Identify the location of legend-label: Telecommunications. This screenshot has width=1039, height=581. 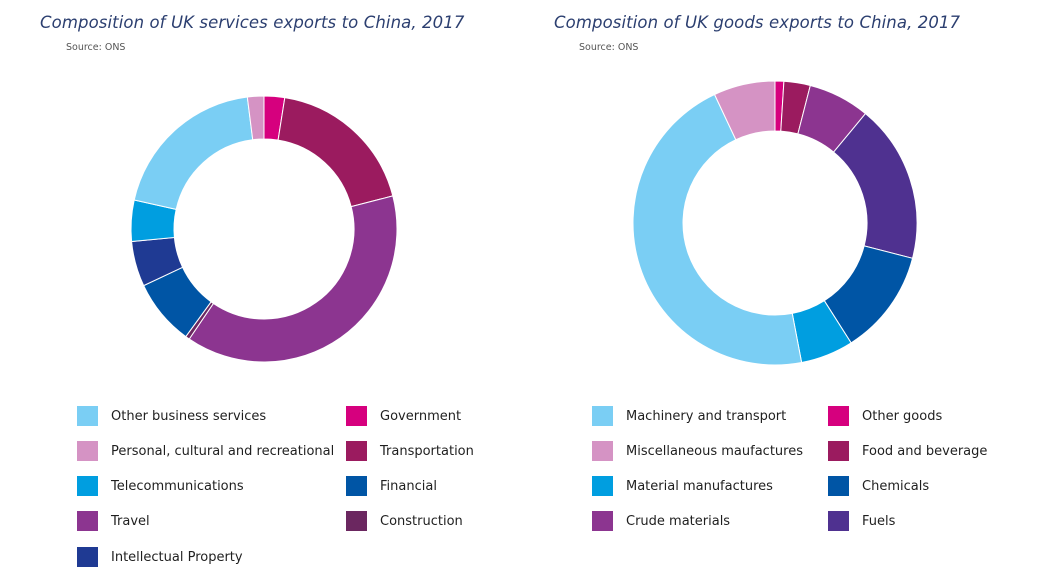
(177, 486).